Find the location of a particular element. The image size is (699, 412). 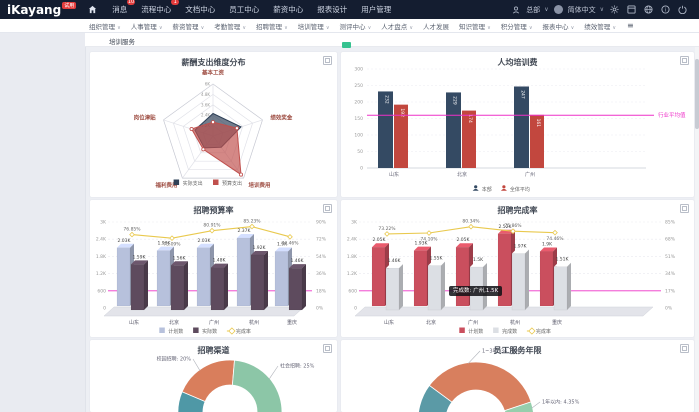

power-icon is located at coordinates (682, 9).